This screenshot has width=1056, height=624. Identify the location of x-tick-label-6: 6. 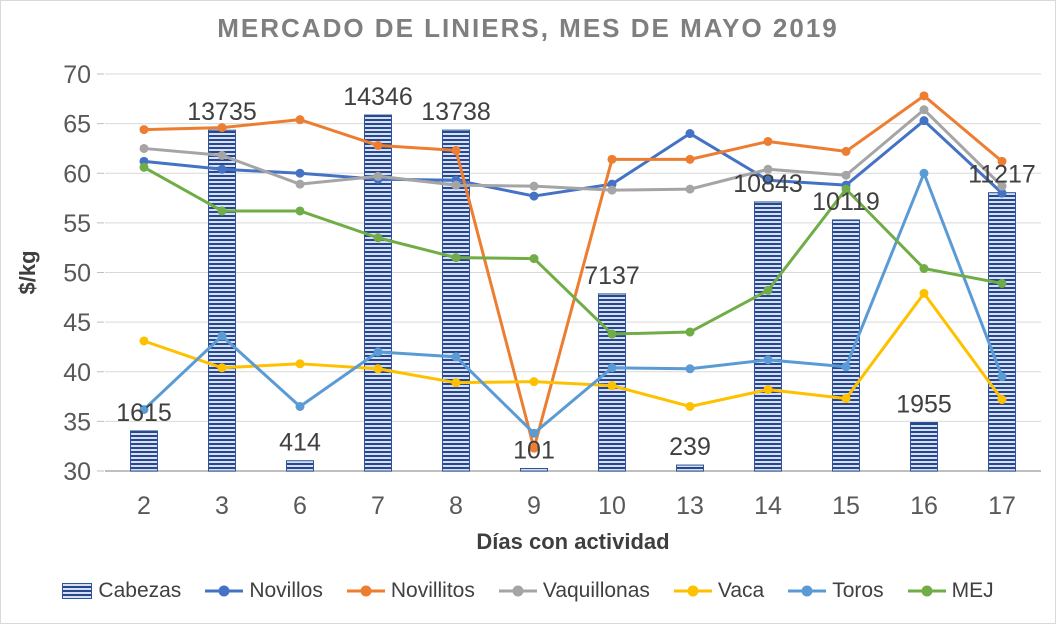
(300, 506).